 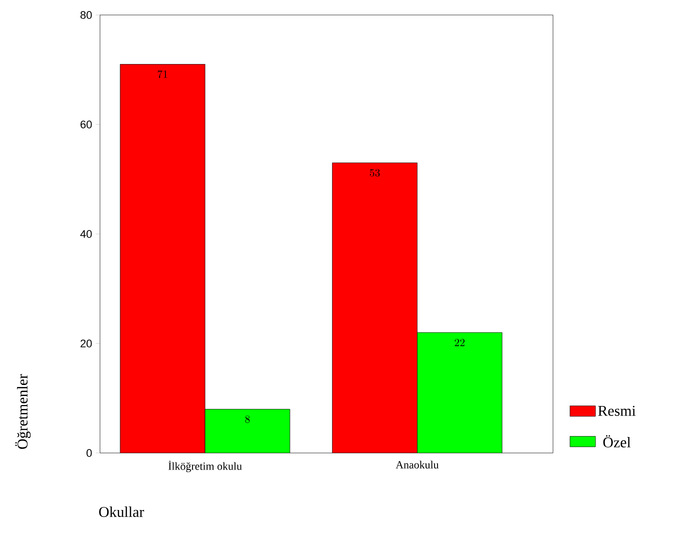 What do you see at coordinates (617, 411) in the screenshot?
I see `legend-label: Resmi` at bounding box center [617, 411].